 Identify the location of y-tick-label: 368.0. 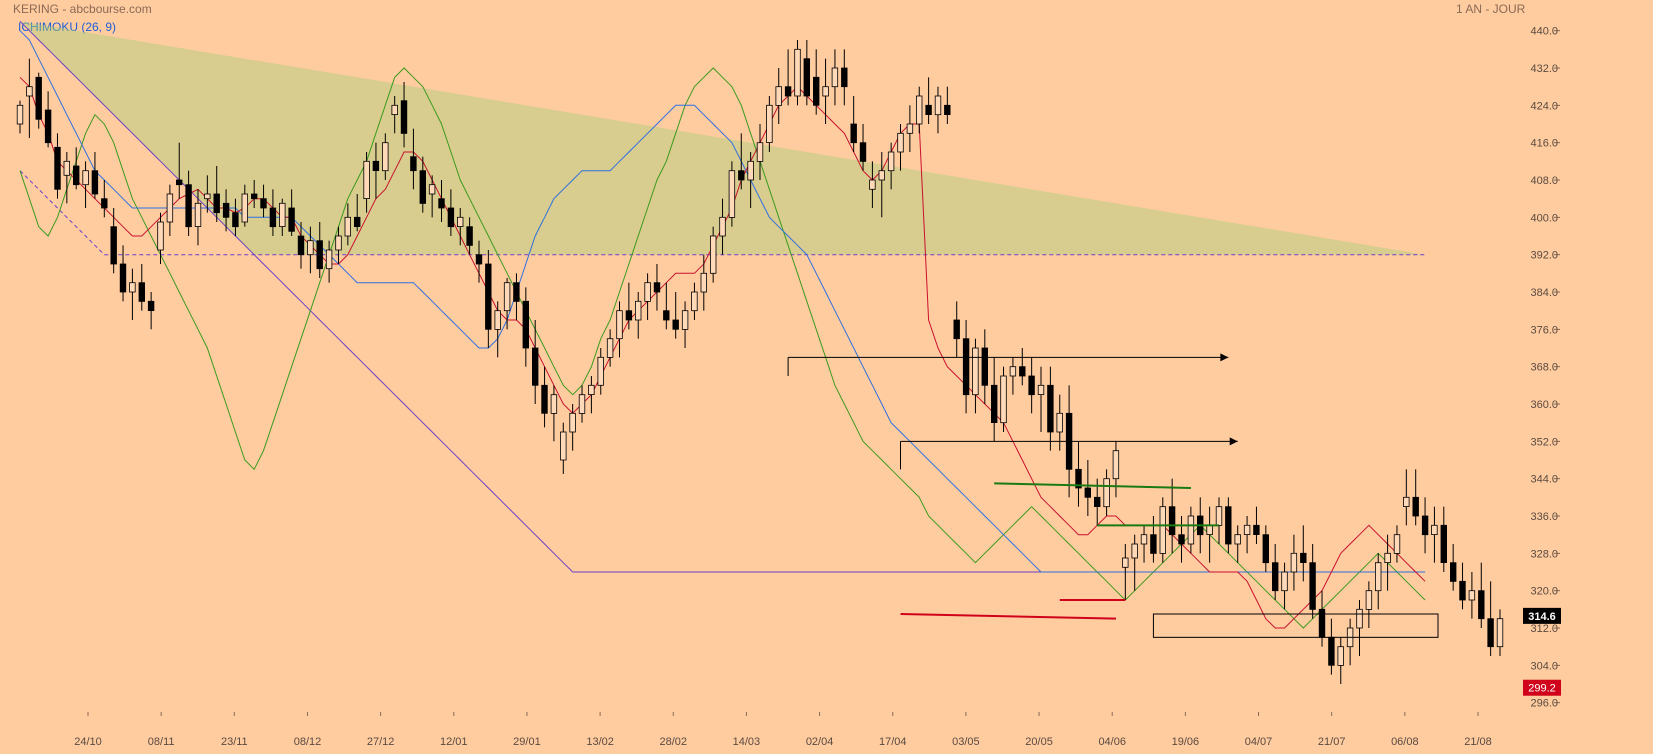
(1544, 368).